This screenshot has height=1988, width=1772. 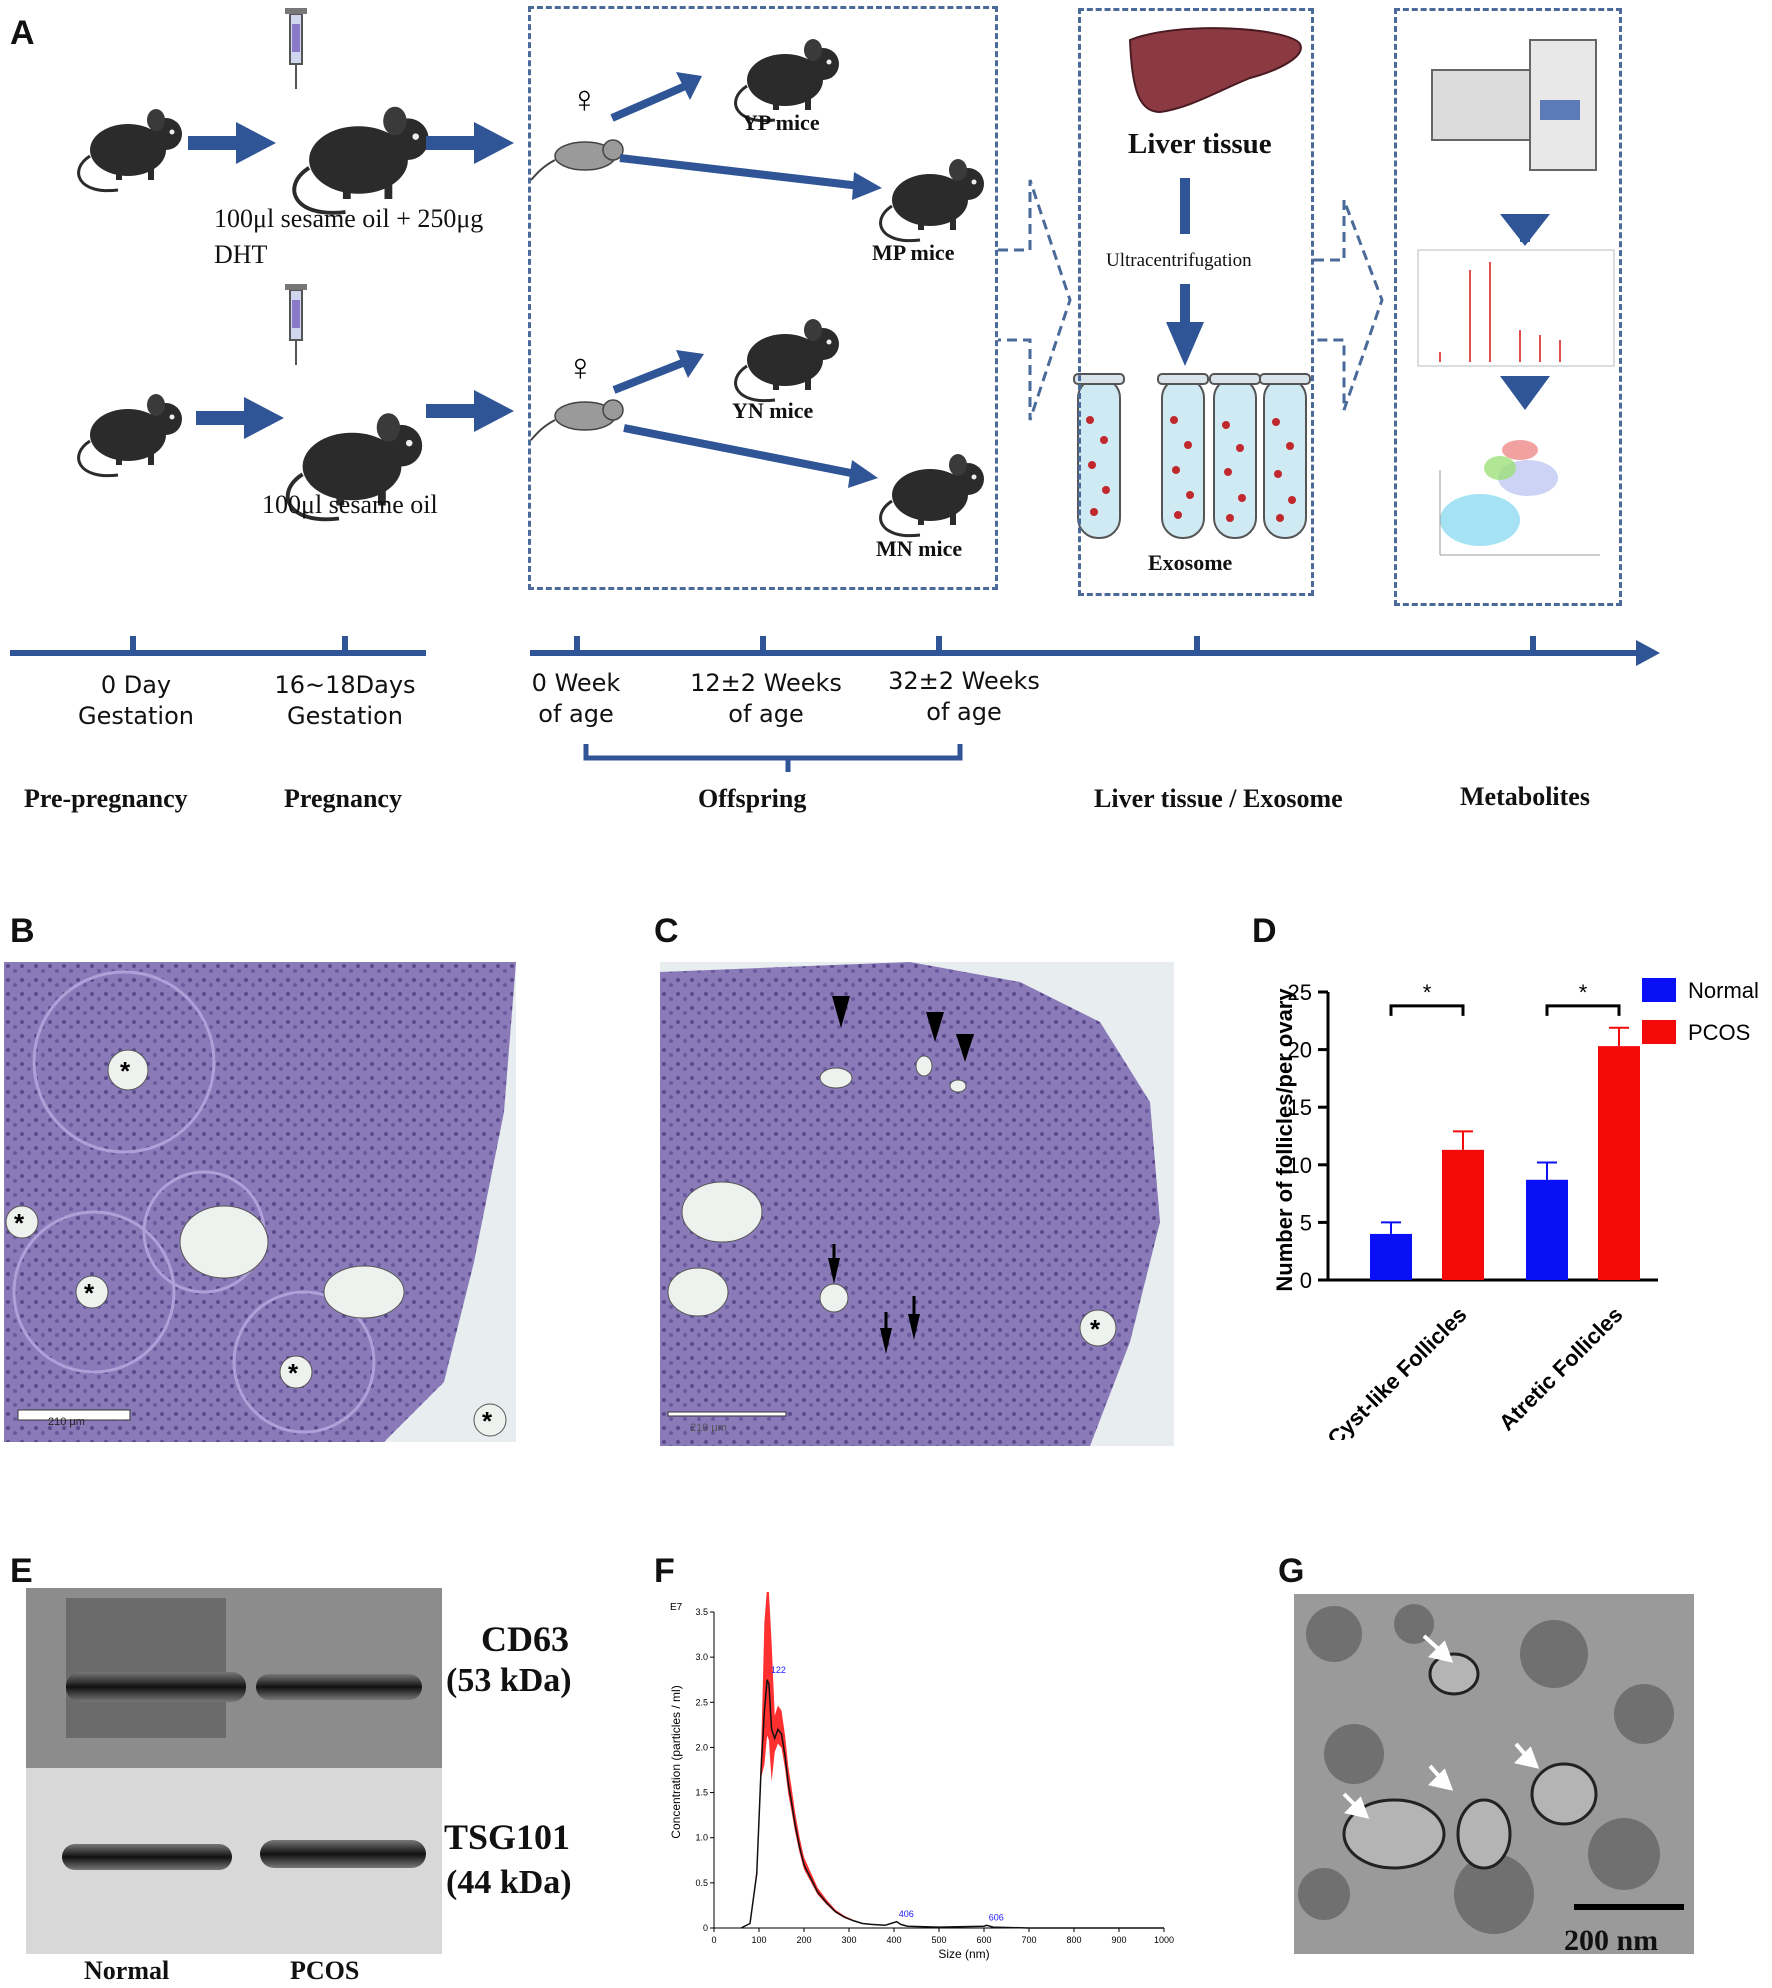 I want to click on y-tick-label: 1.0, so click(x=701, y=1838).